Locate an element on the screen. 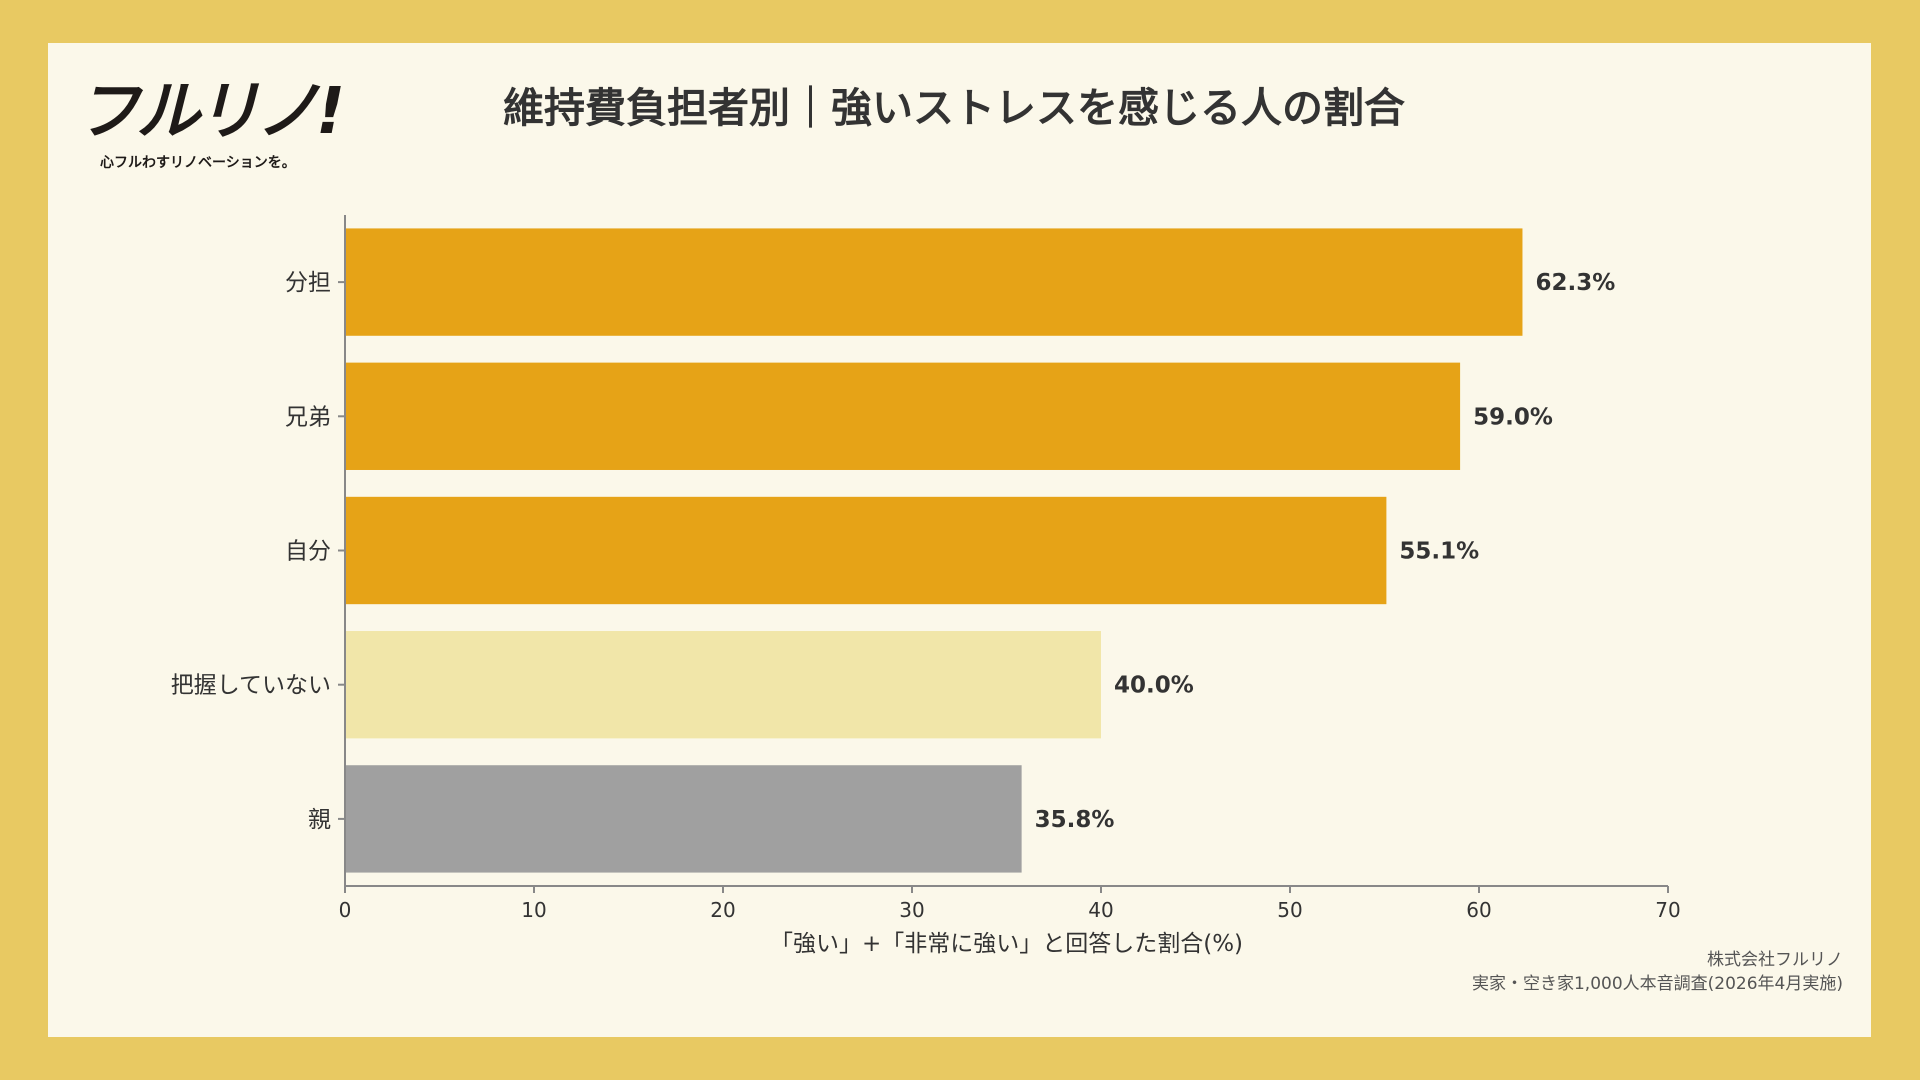  bar-value-label: 40.0% is located at coordinates (1154, 686).